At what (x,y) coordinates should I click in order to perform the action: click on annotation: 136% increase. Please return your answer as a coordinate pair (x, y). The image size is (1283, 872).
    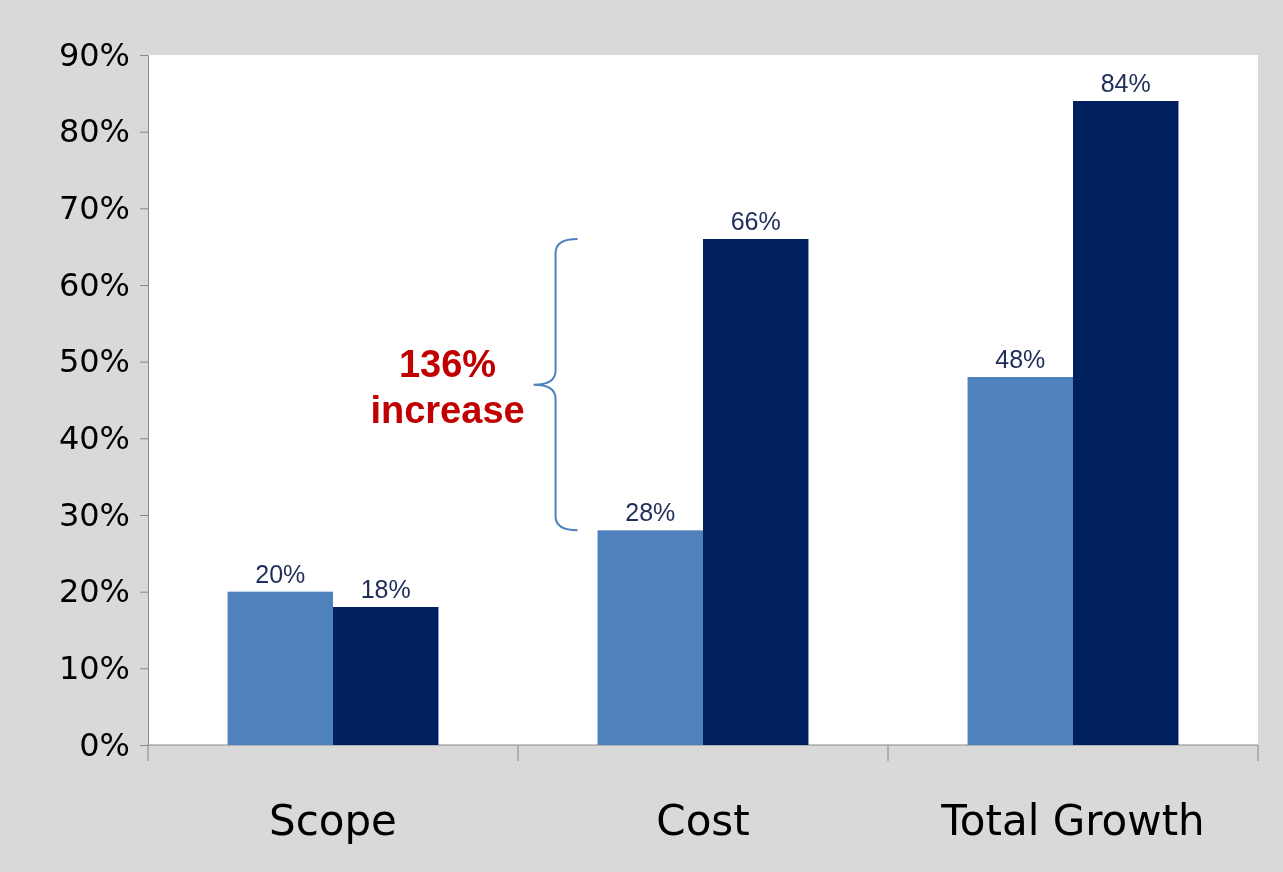
    Looking at the image, I should click on (447, 386).